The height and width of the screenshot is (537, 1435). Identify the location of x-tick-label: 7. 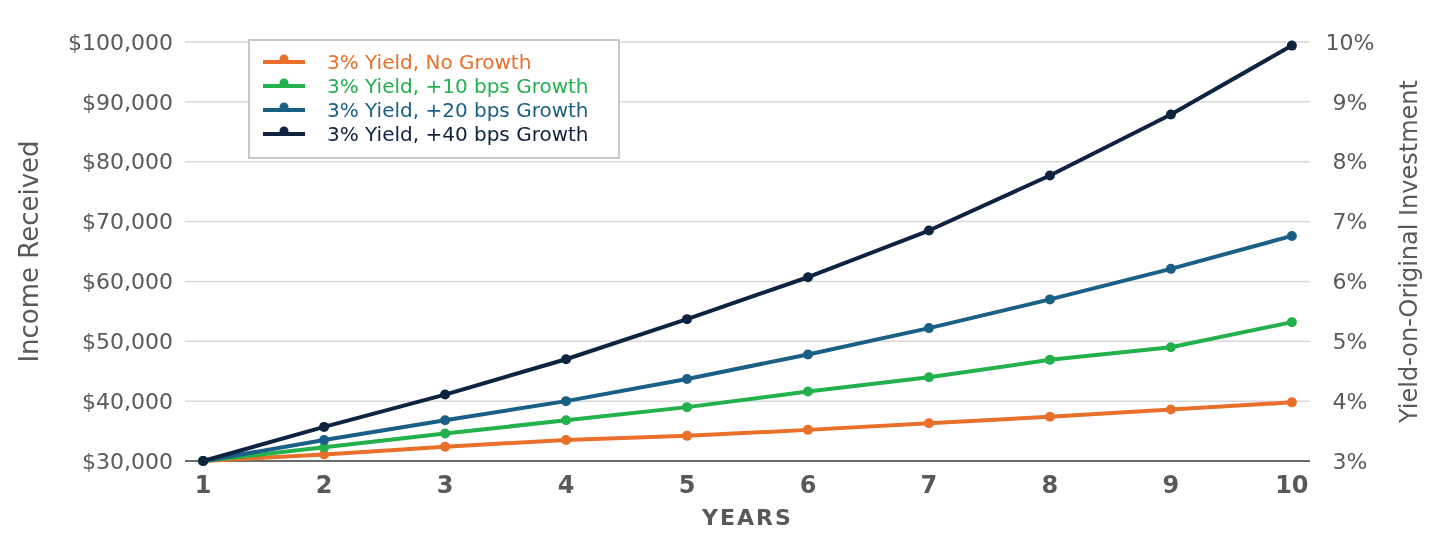
(929, 485).